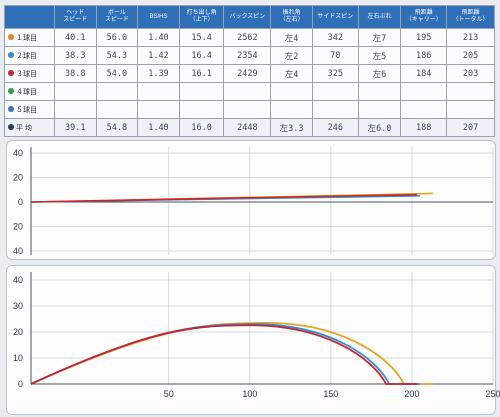 This screenshot has height=417, width=500. I want to click on table-row: 平 均 39.1 54.8 1.40 16.0 2448 左3.3 246 左6.0 188 207, so click(249, 127).